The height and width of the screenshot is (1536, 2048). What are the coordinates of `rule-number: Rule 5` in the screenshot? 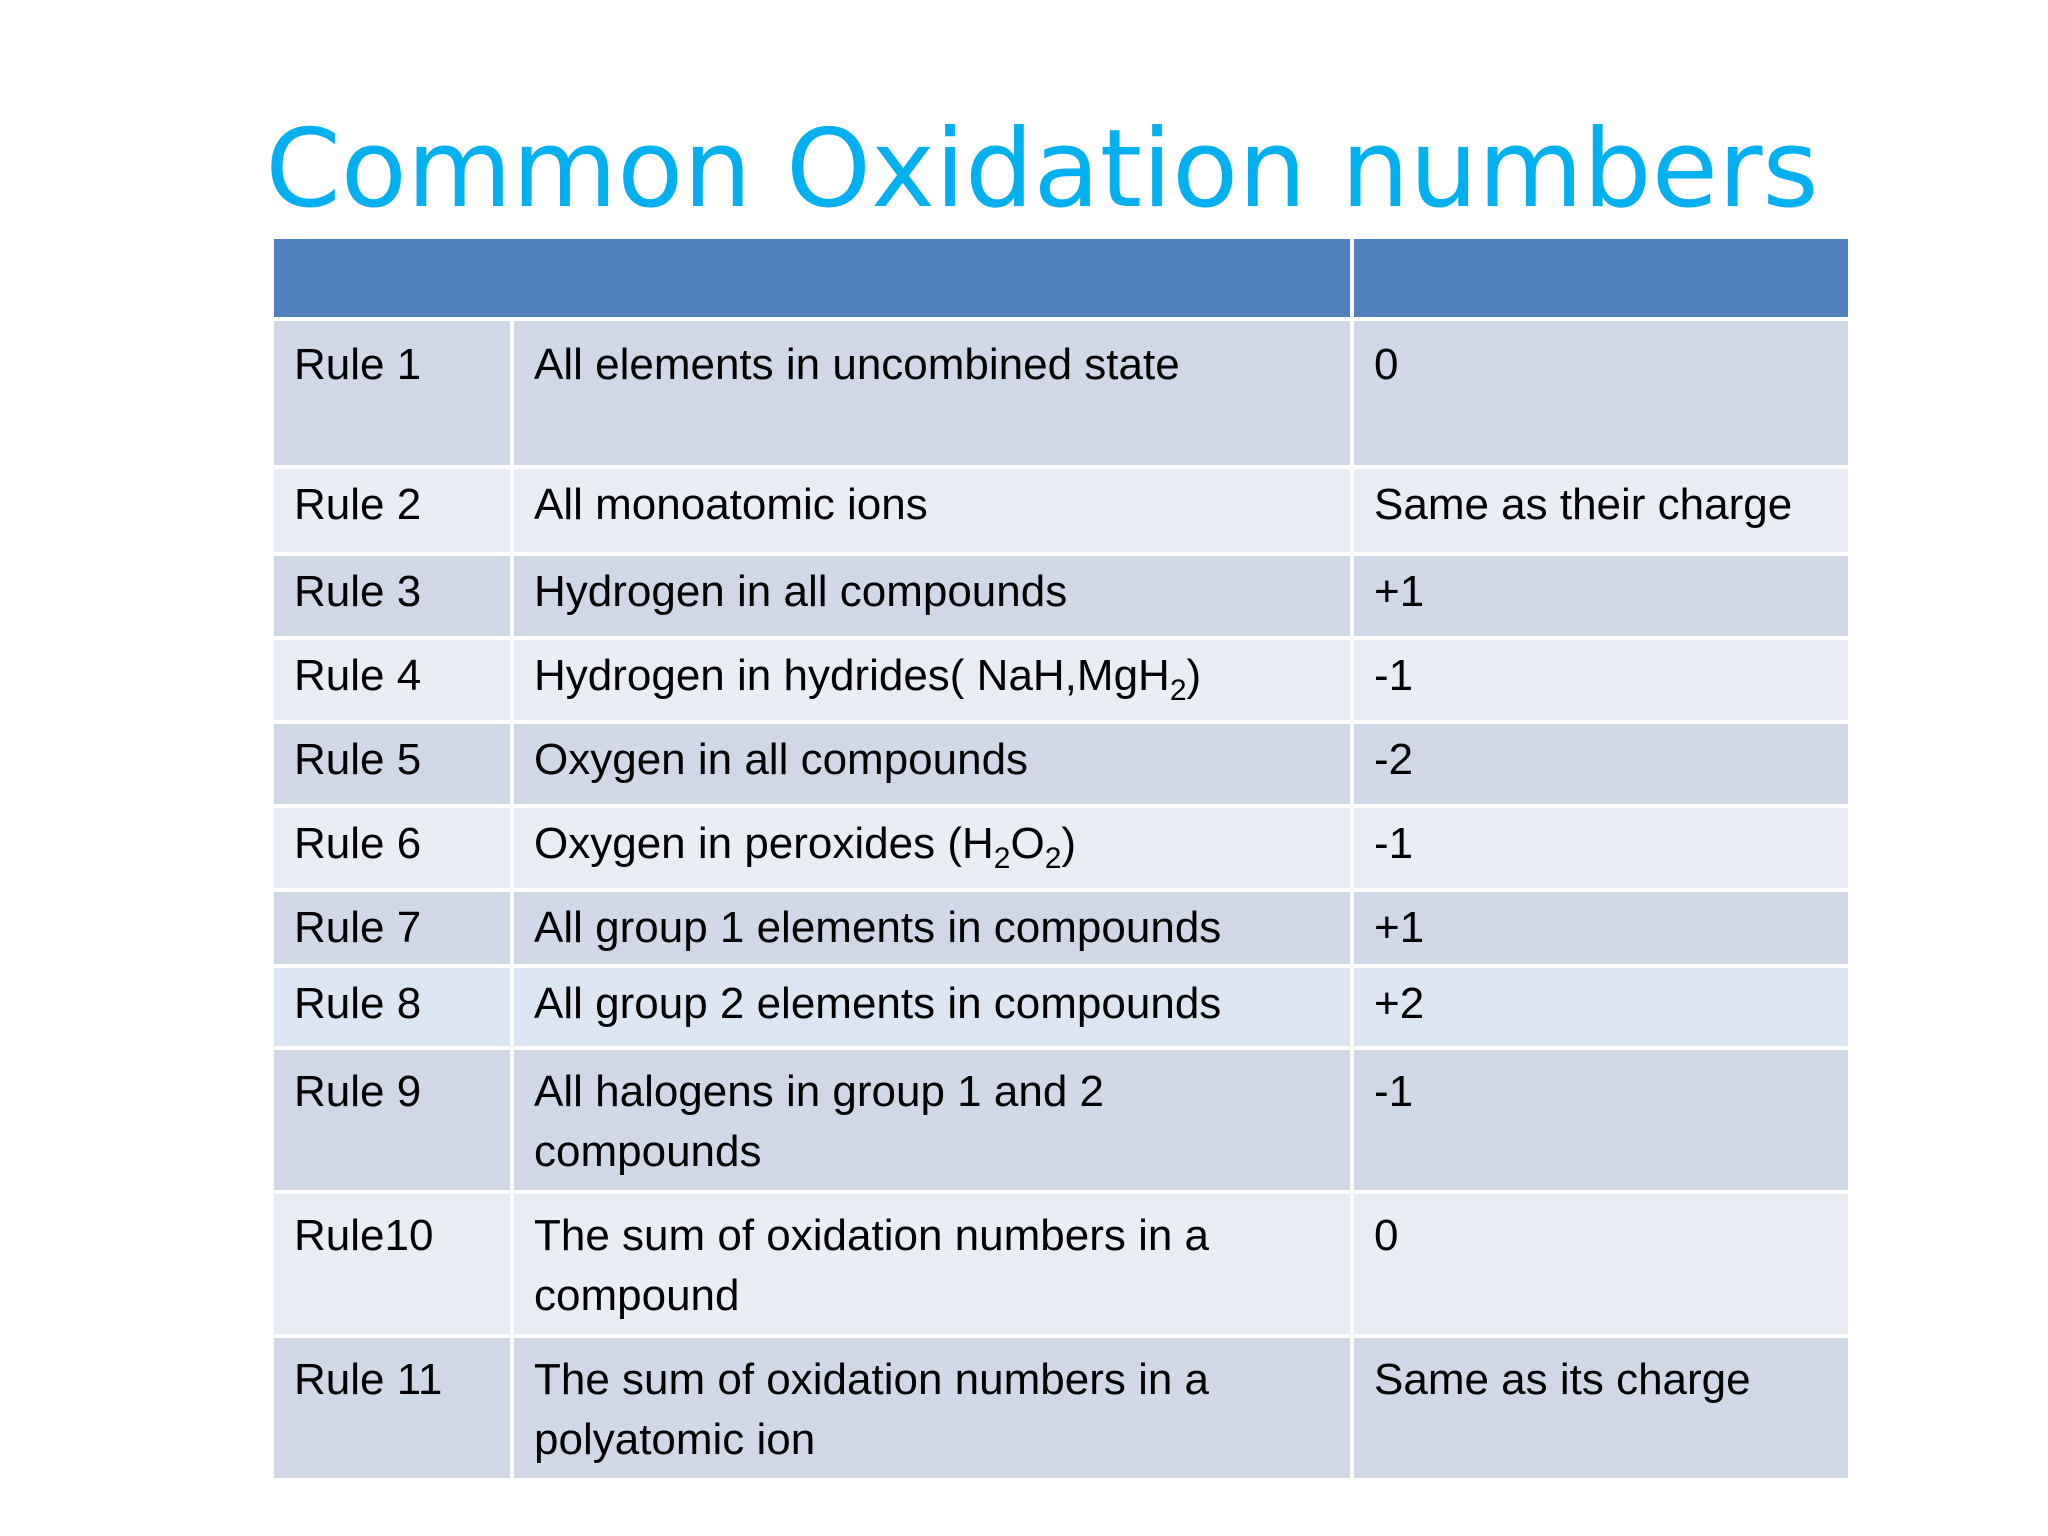 It's located at (392, 764).